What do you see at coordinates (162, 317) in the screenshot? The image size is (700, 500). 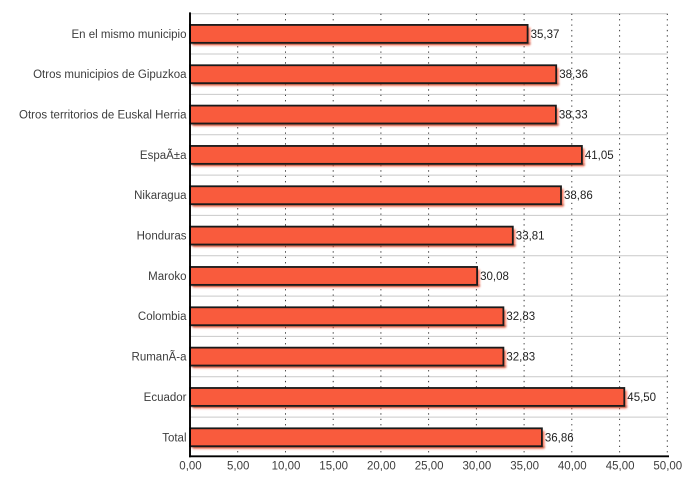 I see `svg-text: Colombia` at bounding box center [162, 317].